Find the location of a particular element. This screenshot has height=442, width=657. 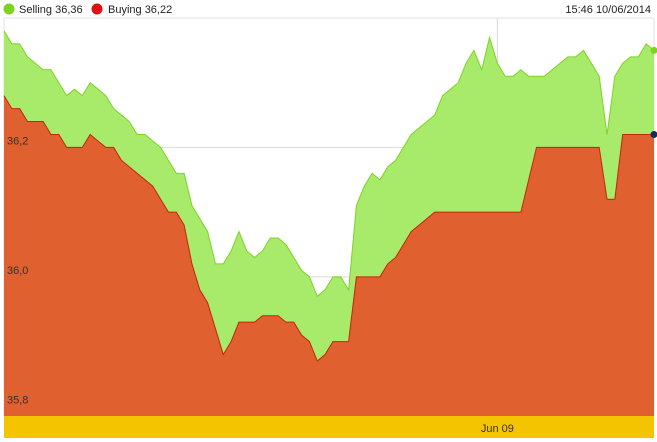

x-axis-ticks: Jun 09 is located at coordinates (497, 429).